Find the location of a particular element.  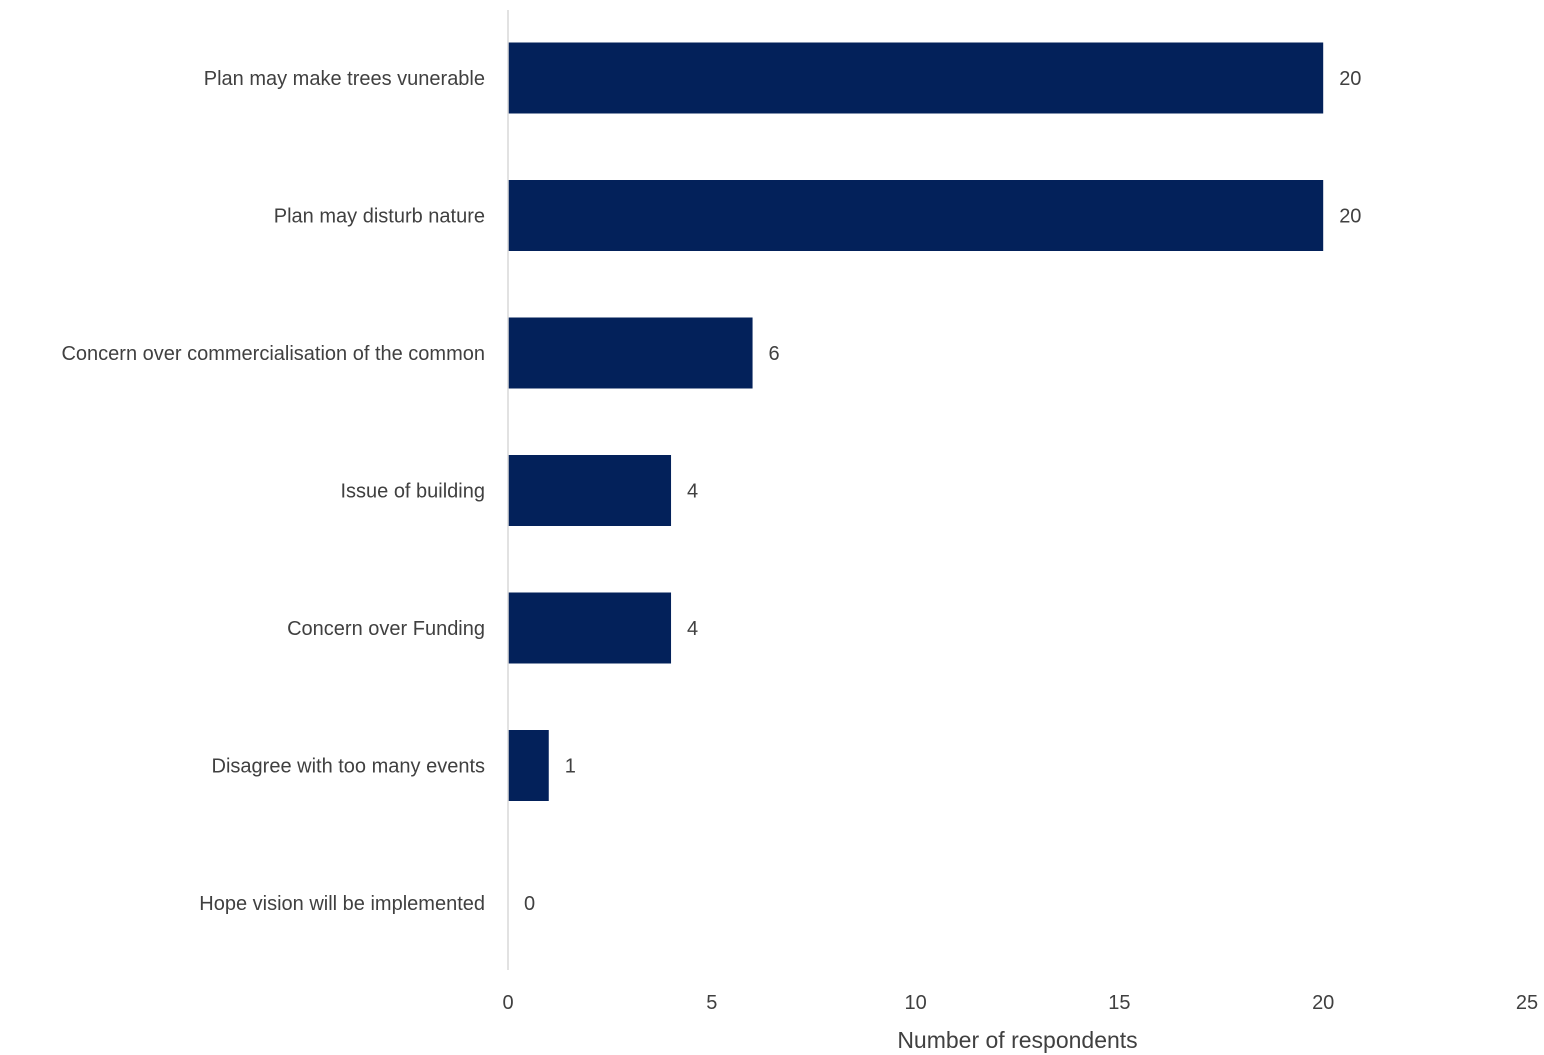

x-tick-label: 15 is located at coordinates (1119, 1003).